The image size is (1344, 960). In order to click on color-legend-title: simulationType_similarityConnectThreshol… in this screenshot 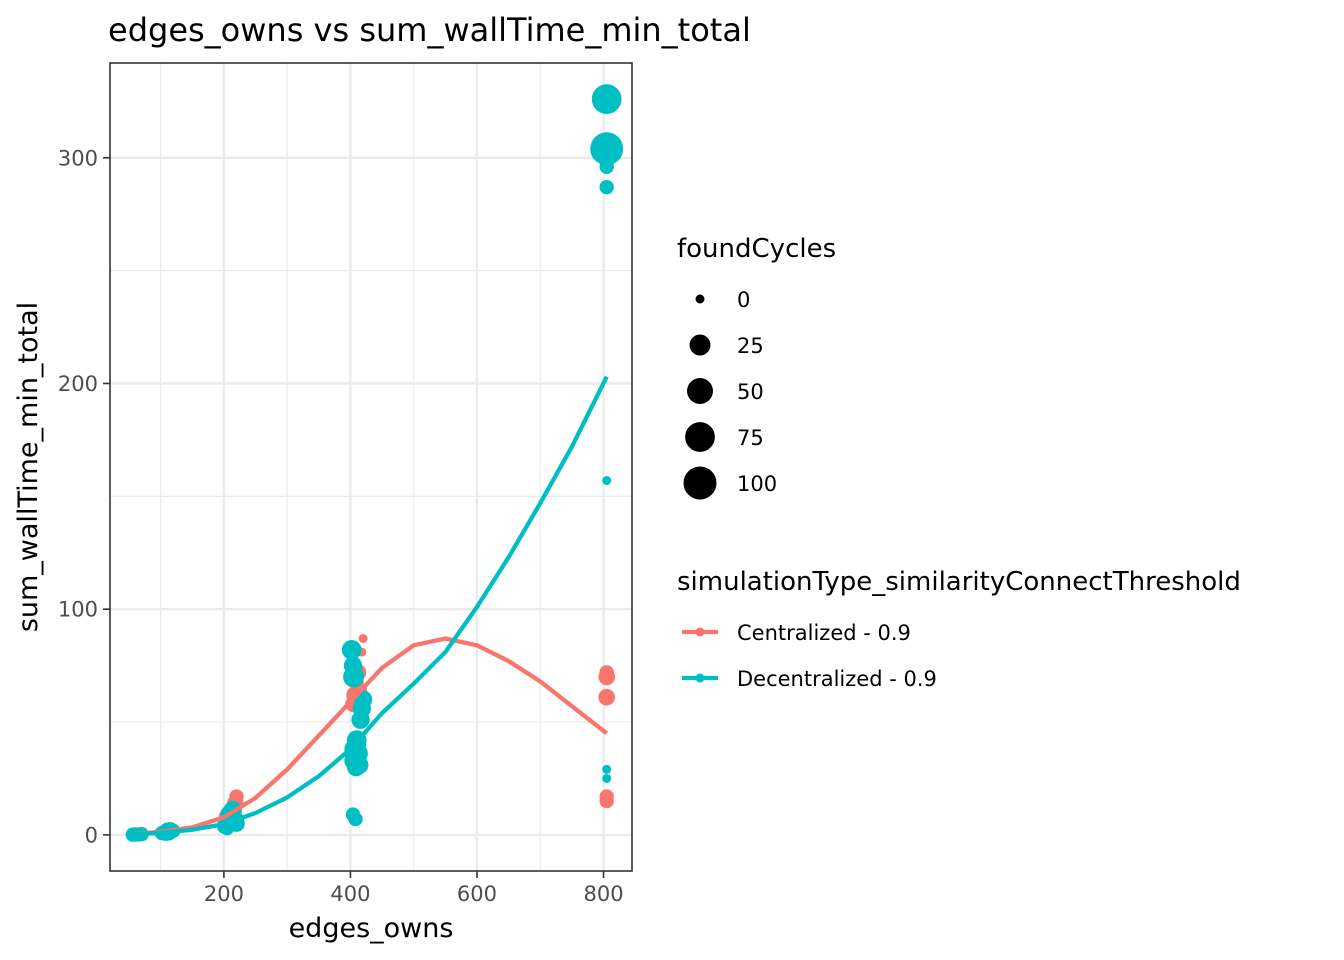, I will do `click(959, 582)`.